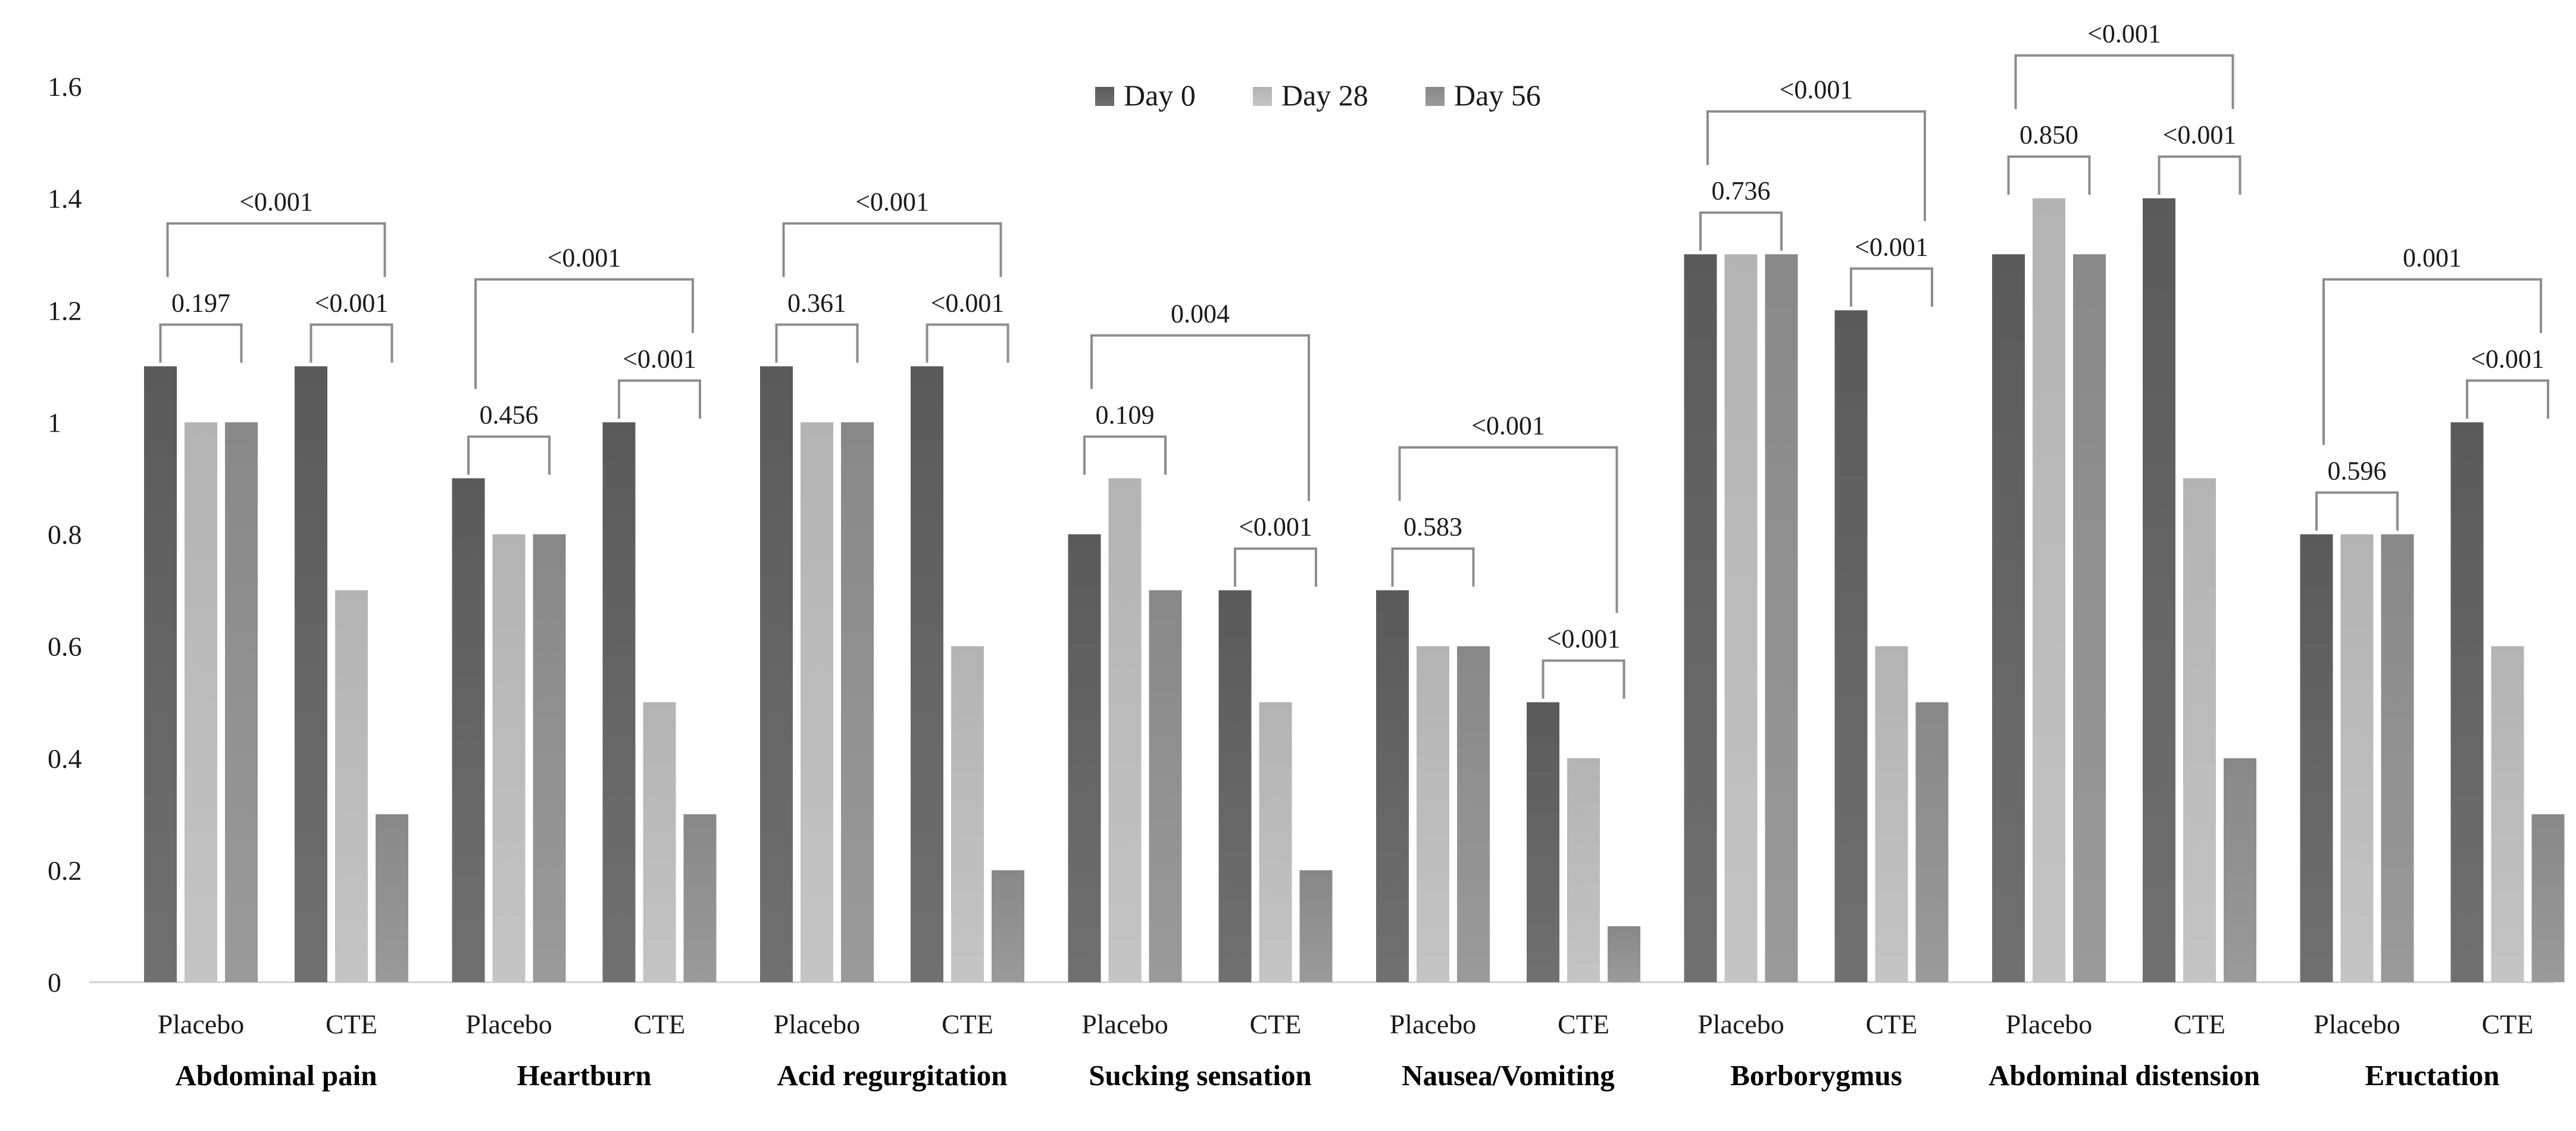 The width and height of the screenshot is (2576, 1131). Describe the element at coordinates (2432, 1075) in the screenshot. I see `group-label: Eructation` at that location.